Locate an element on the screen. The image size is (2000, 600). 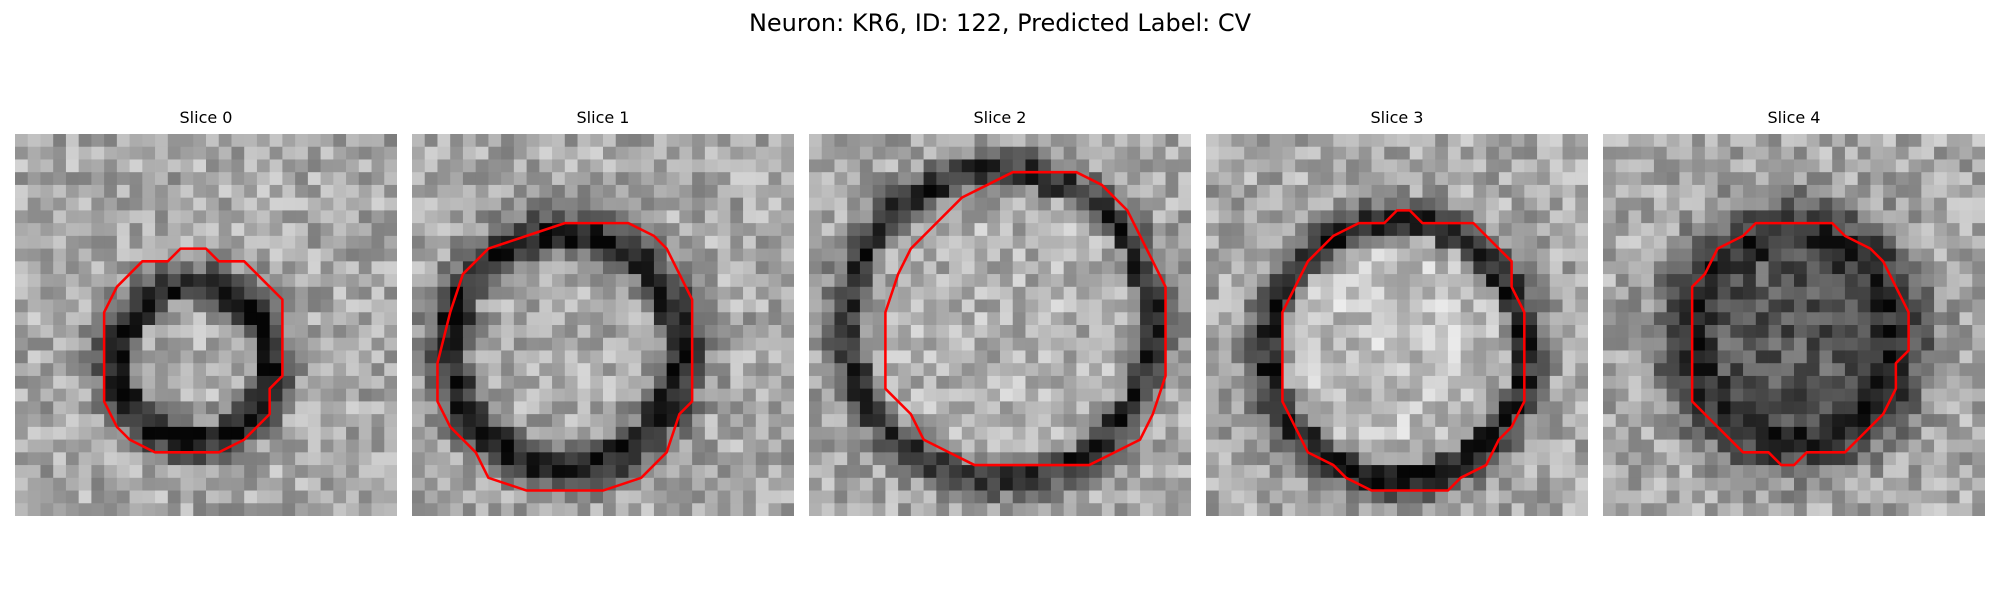
slice-panel-4: Slice 4 is located at coordinates (1794, 312).